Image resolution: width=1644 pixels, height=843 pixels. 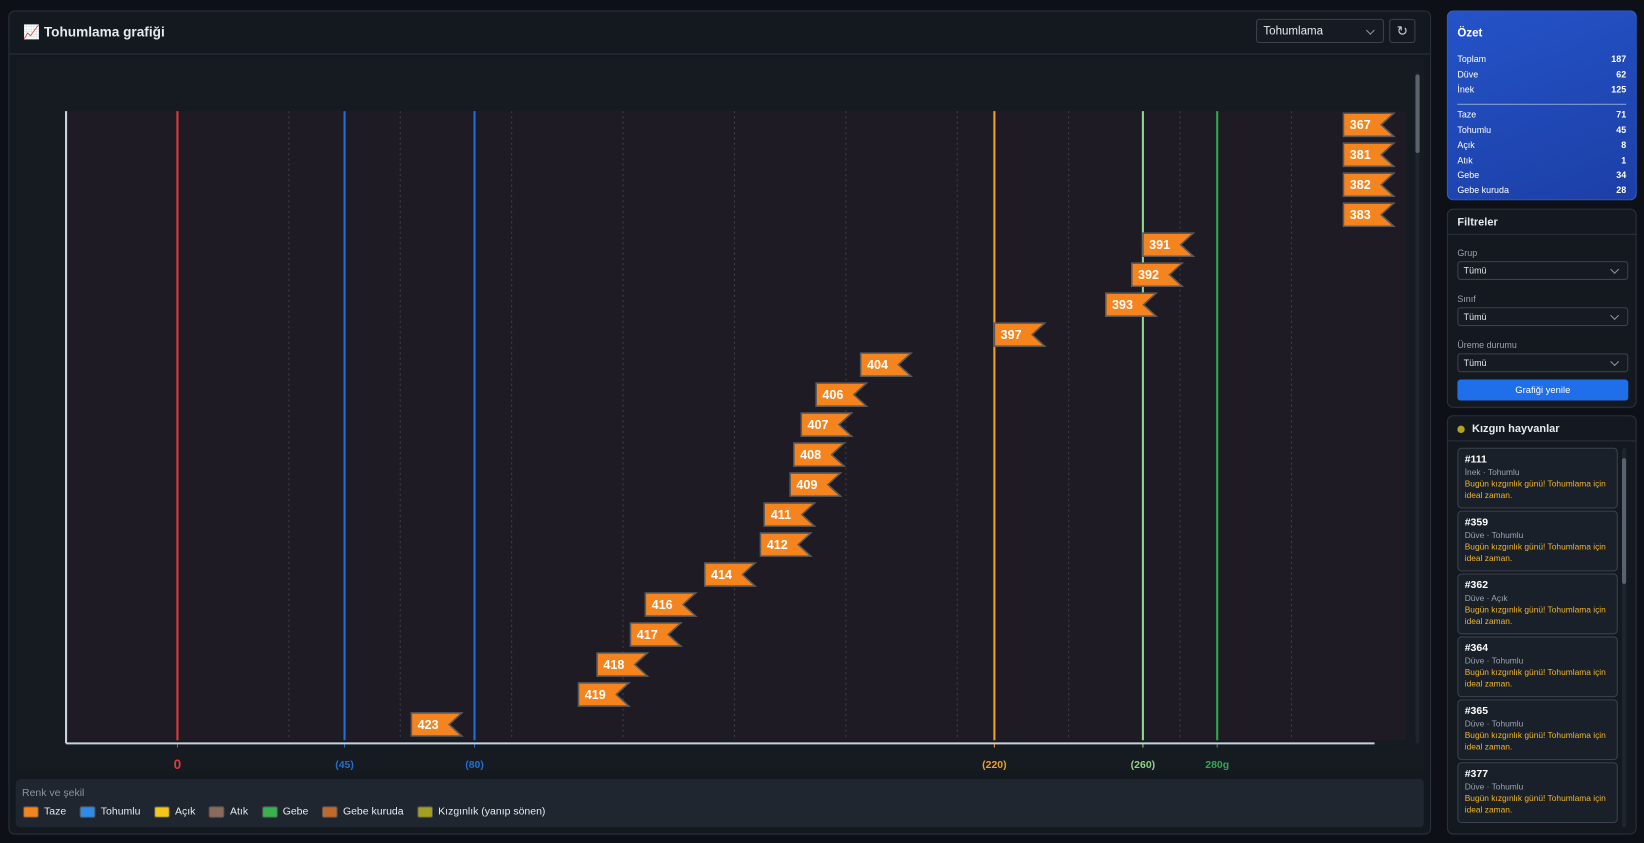 What do you see at coordinates (595, 695) in the screenshot?
I see `flag-label: 419` at bounding box center [595, 695].